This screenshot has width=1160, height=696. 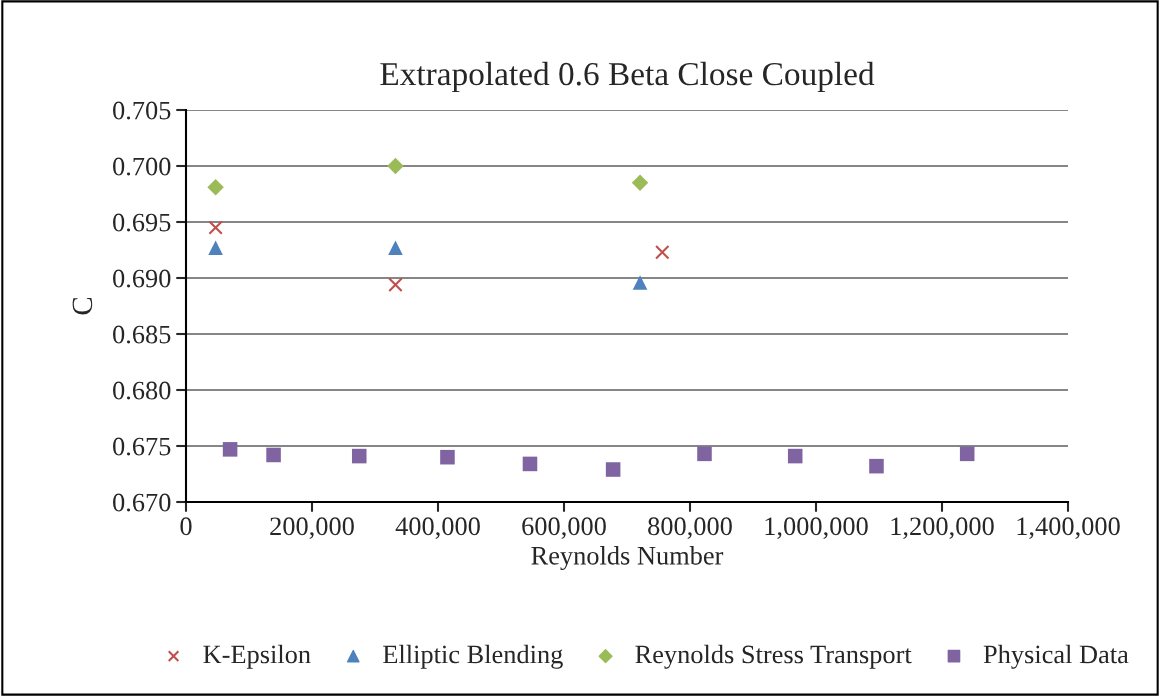 I want to click on x-tick-label: 1,000,000, so click(x=816, y=528).